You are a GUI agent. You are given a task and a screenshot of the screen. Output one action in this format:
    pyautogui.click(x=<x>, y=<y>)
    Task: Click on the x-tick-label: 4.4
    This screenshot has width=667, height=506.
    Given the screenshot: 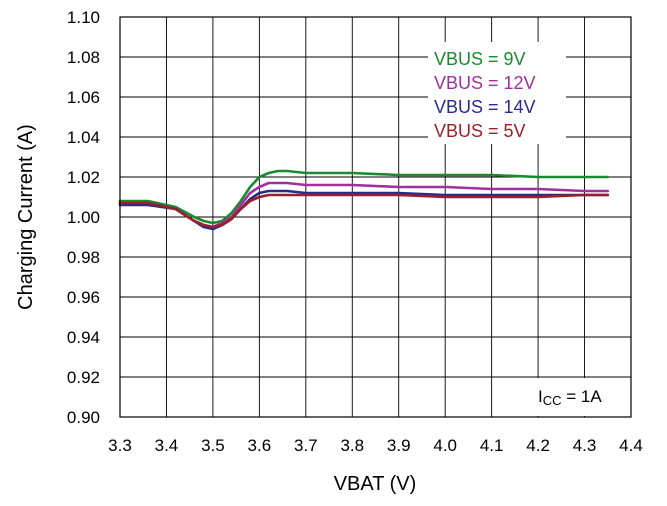 What is the action you would take?
    pyautogui.click(x=631, y=445)
    